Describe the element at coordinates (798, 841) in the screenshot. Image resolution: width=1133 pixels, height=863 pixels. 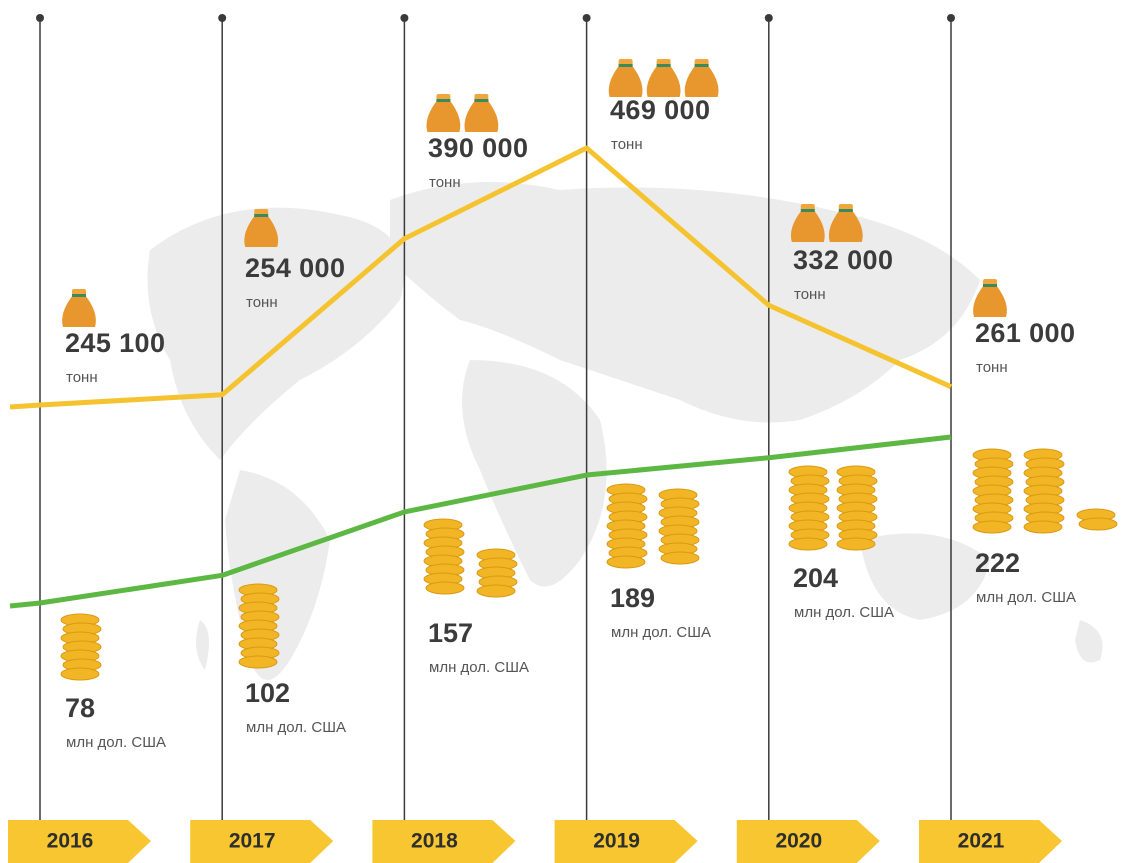
I see `year-label: 2020` at that location.